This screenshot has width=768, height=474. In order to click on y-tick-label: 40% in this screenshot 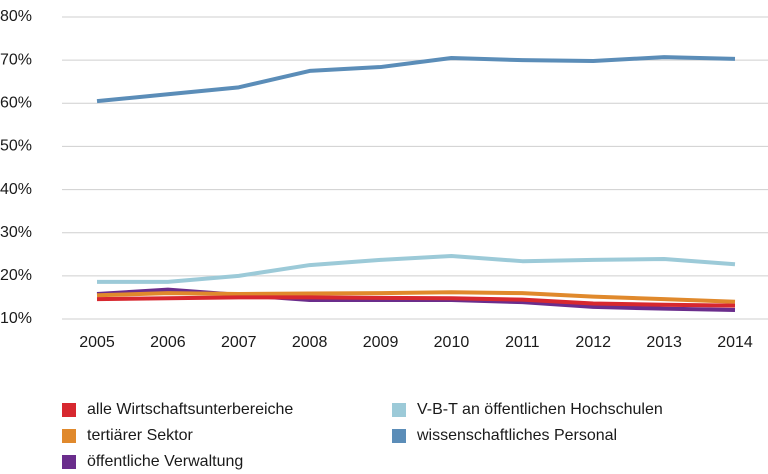, I will do `click(16, 189)`.